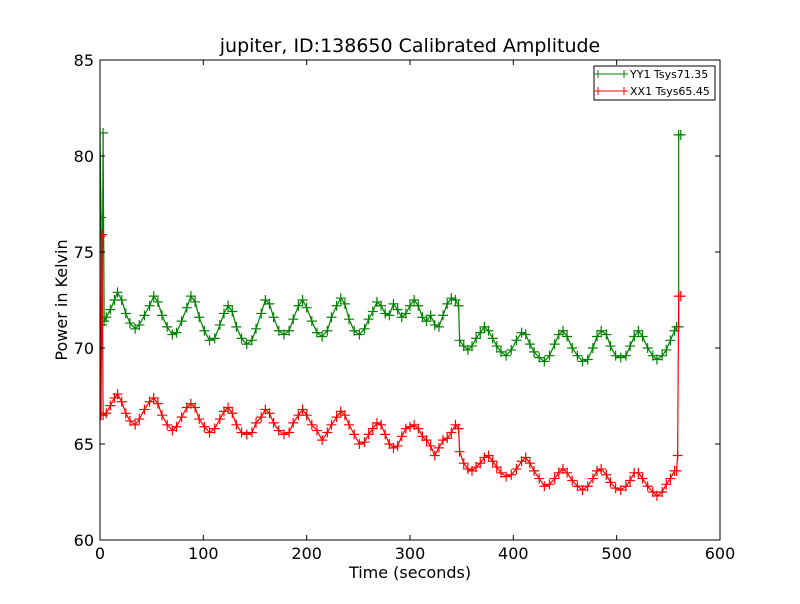 Image resolution: width=800 pixels, height=604 pixels. Describe the element at coordinates (654, 83) in the screenshot. I see `legend: YY1 Tsys71.35 XX1 Tsys65.45` at that location.